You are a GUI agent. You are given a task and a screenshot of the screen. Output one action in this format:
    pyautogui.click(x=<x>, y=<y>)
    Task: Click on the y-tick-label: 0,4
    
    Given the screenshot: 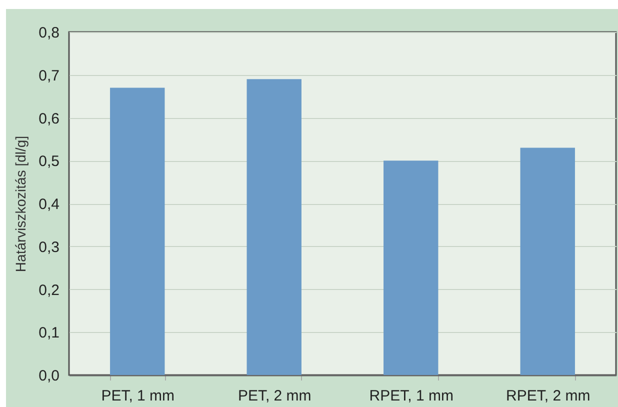 What is the action you would take?
    pyautogui.click(x=49, y=204)
    